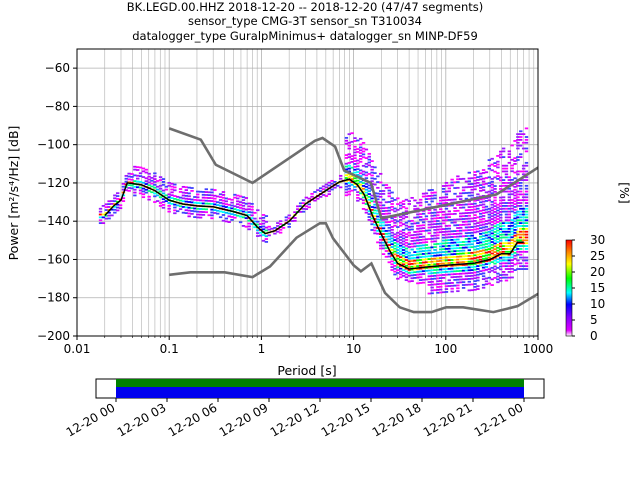 Image resolution: width=640 pixels, height=480 pixels. I want to click on y-axis-label: Power [m²/s⁴/Hz] [dB], so click(13, 193).